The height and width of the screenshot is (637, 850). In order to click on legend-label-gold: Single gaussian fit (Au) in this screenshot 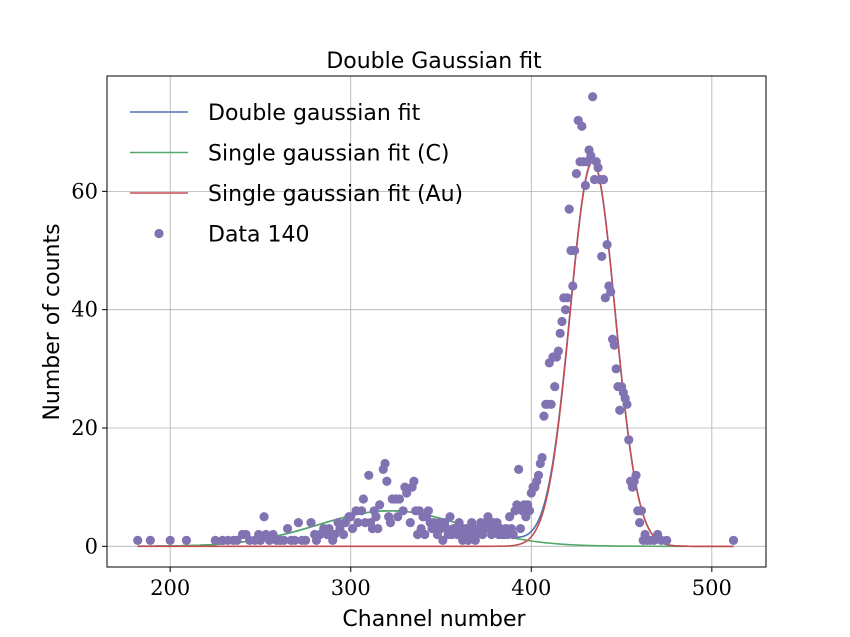, I will do `click(335, 194)`.